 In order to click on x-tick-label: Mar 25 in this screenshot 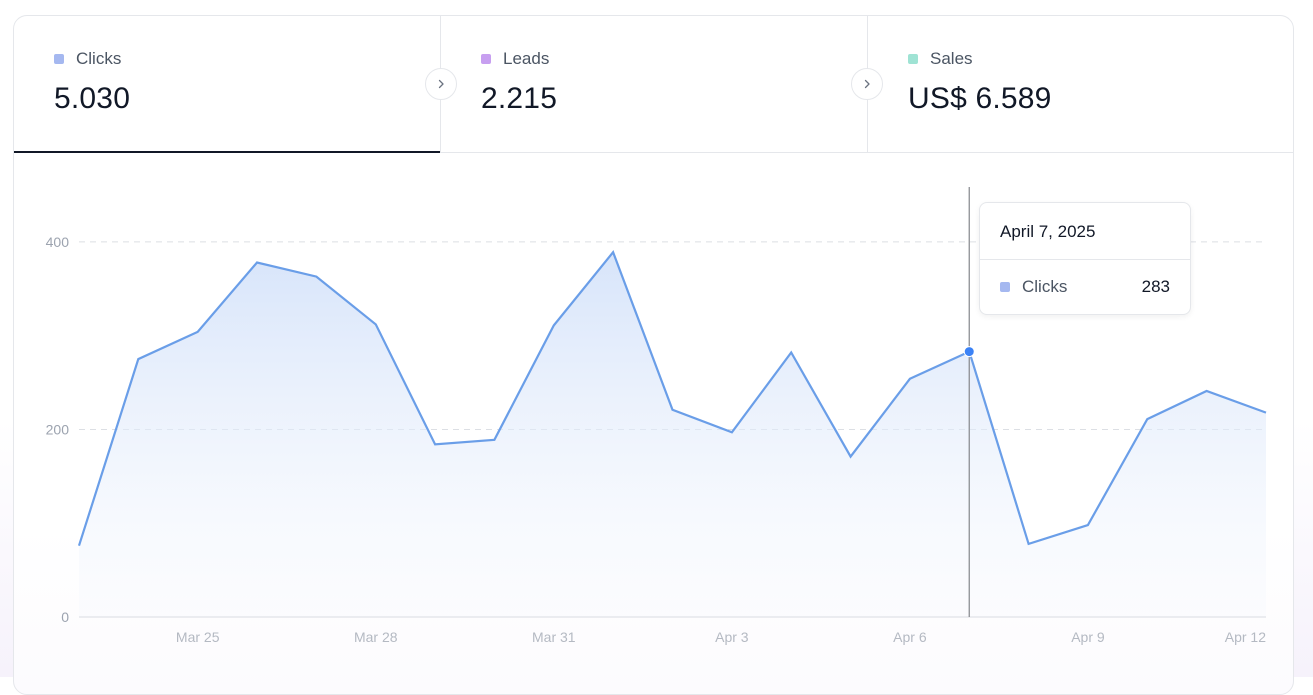, I will do `click(198, 637)`.